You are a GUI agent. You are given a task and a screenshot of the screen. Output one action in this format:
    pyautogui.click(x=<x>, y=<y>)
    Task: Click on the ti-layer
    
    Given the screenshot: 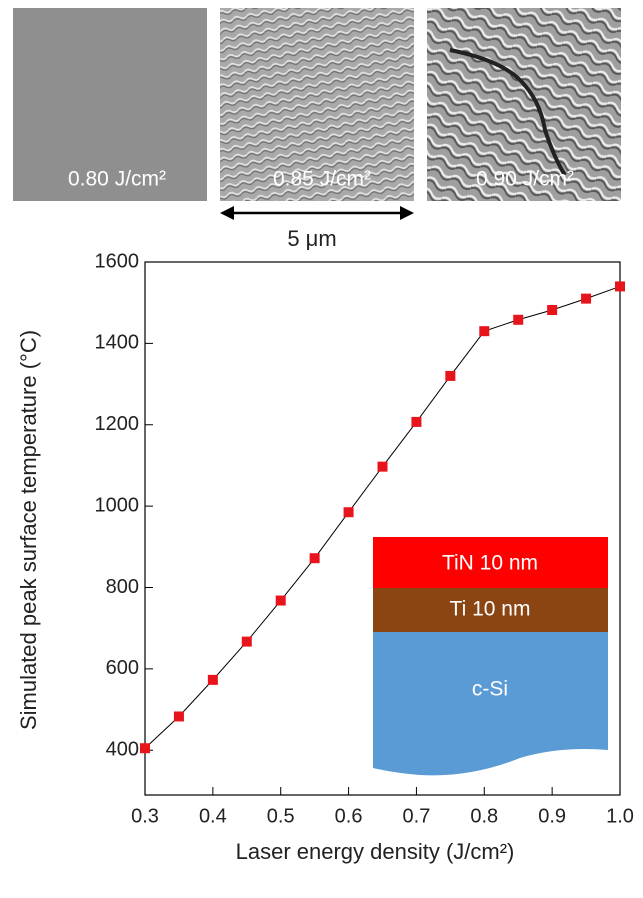 What is the action you would take?
    pyautogui.click(x=490, y=610)
    